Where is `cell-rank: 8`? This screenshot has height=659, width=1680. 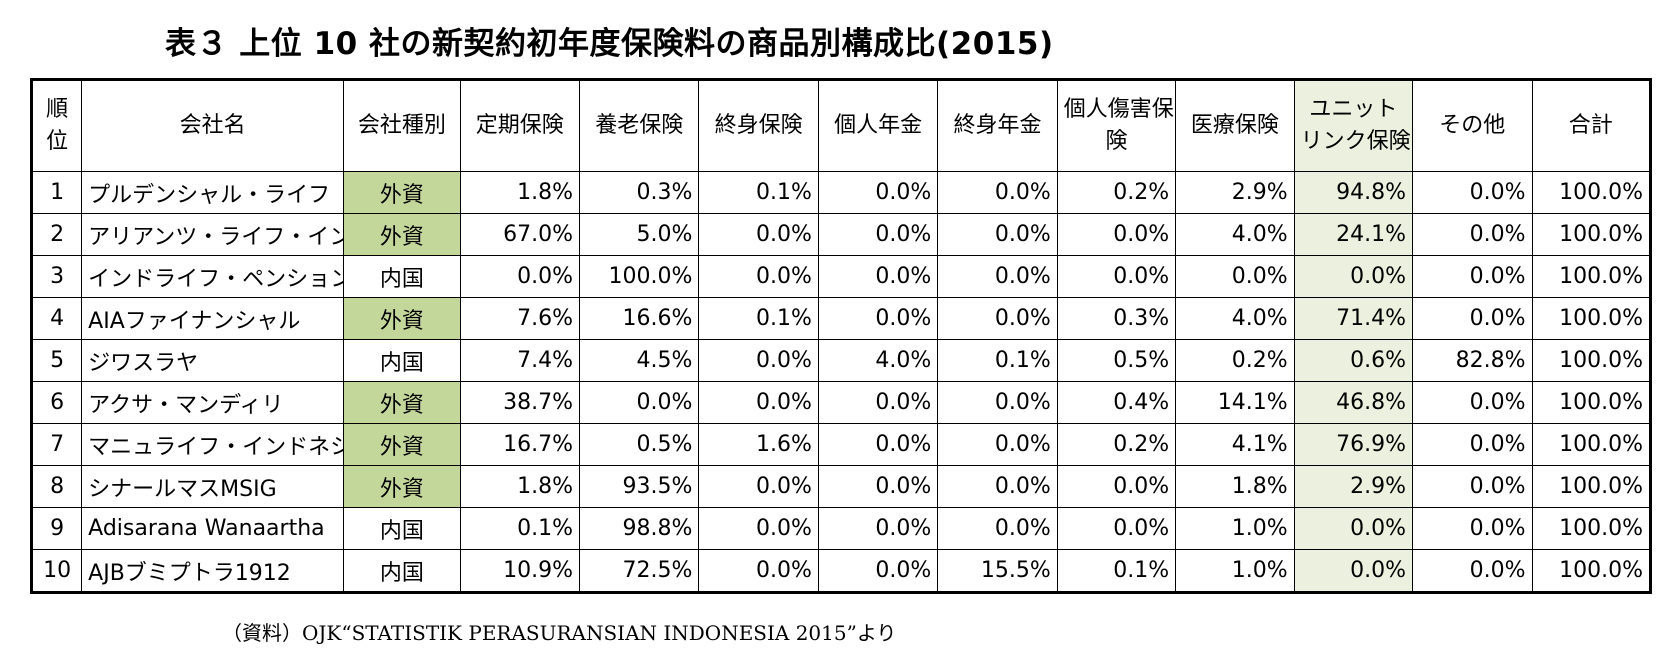
cell-rank: 8 is located at coordinates (56, 486).